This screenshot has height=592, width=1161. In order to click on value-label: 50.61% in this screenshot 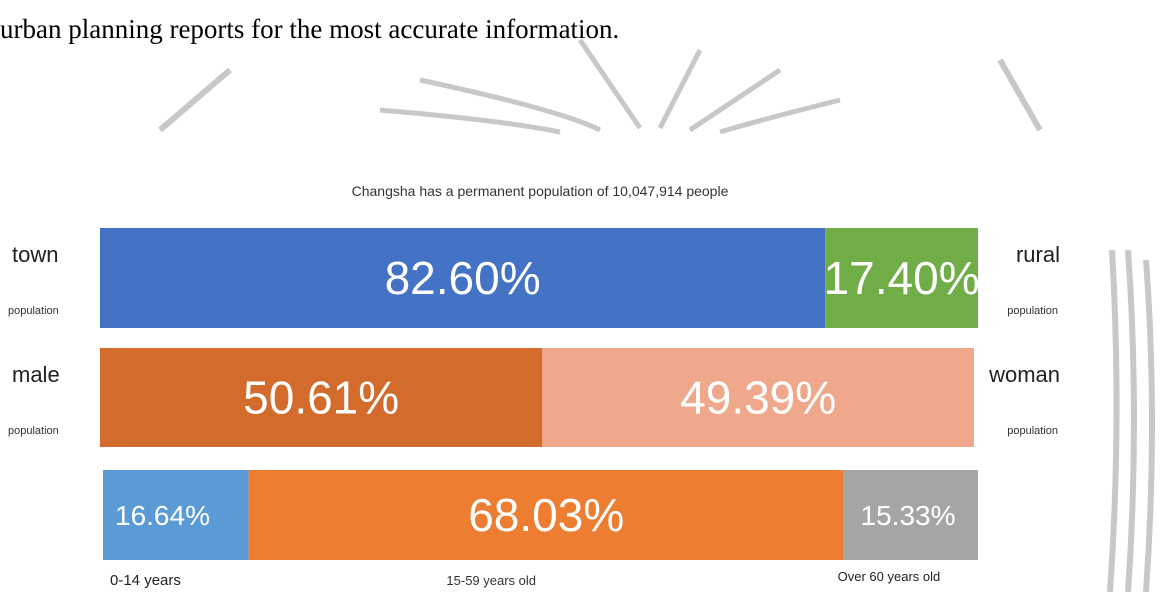, I will do `click(321, 398)`.